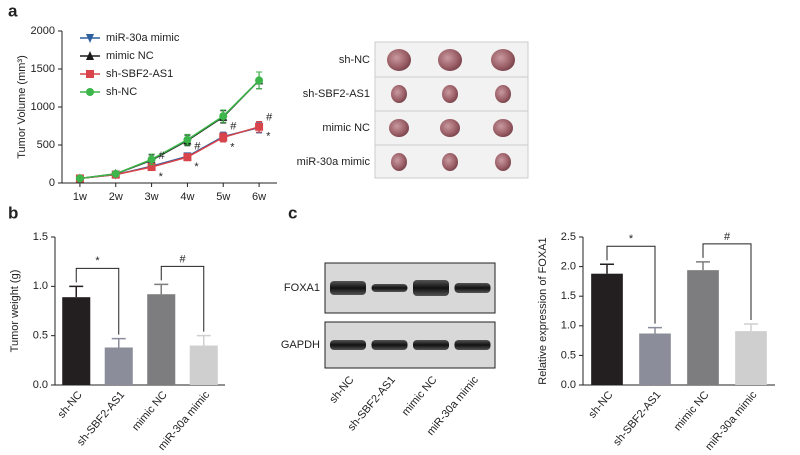 This screenshot has height=455, width=800. What do you see at coordinates (346, 128) in the screenshot?
I see `row-label: mimic NC` at bounding box center [346, 128].